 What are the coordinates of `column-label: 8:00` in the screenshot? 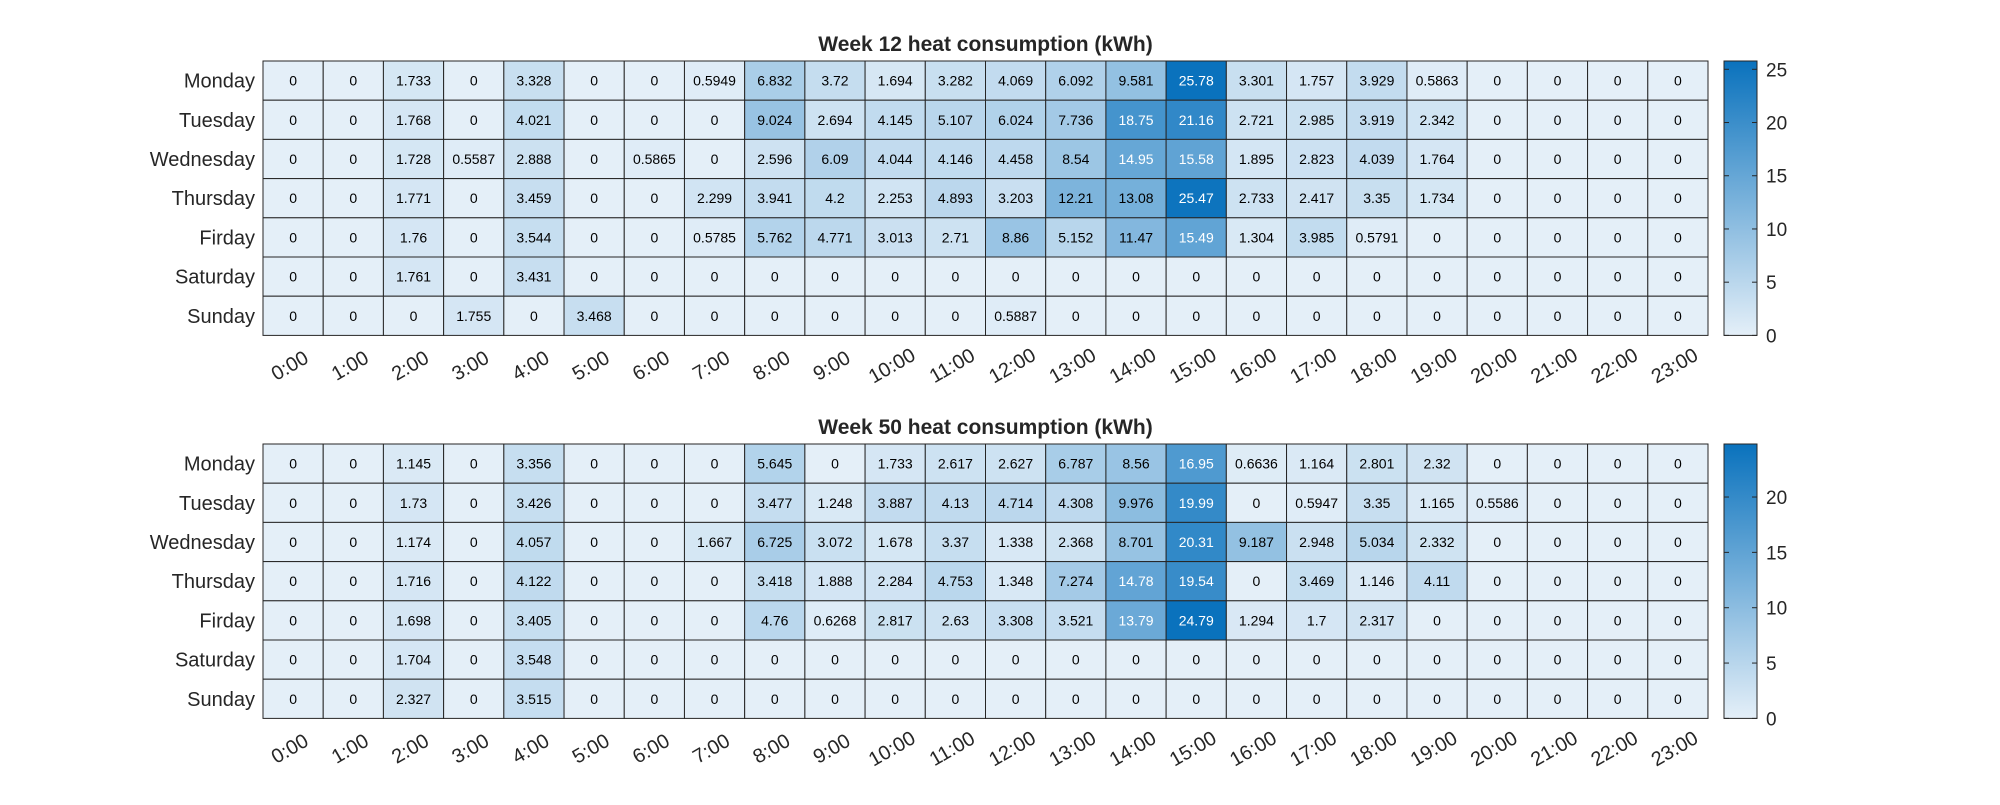 It's located at (771, 366).